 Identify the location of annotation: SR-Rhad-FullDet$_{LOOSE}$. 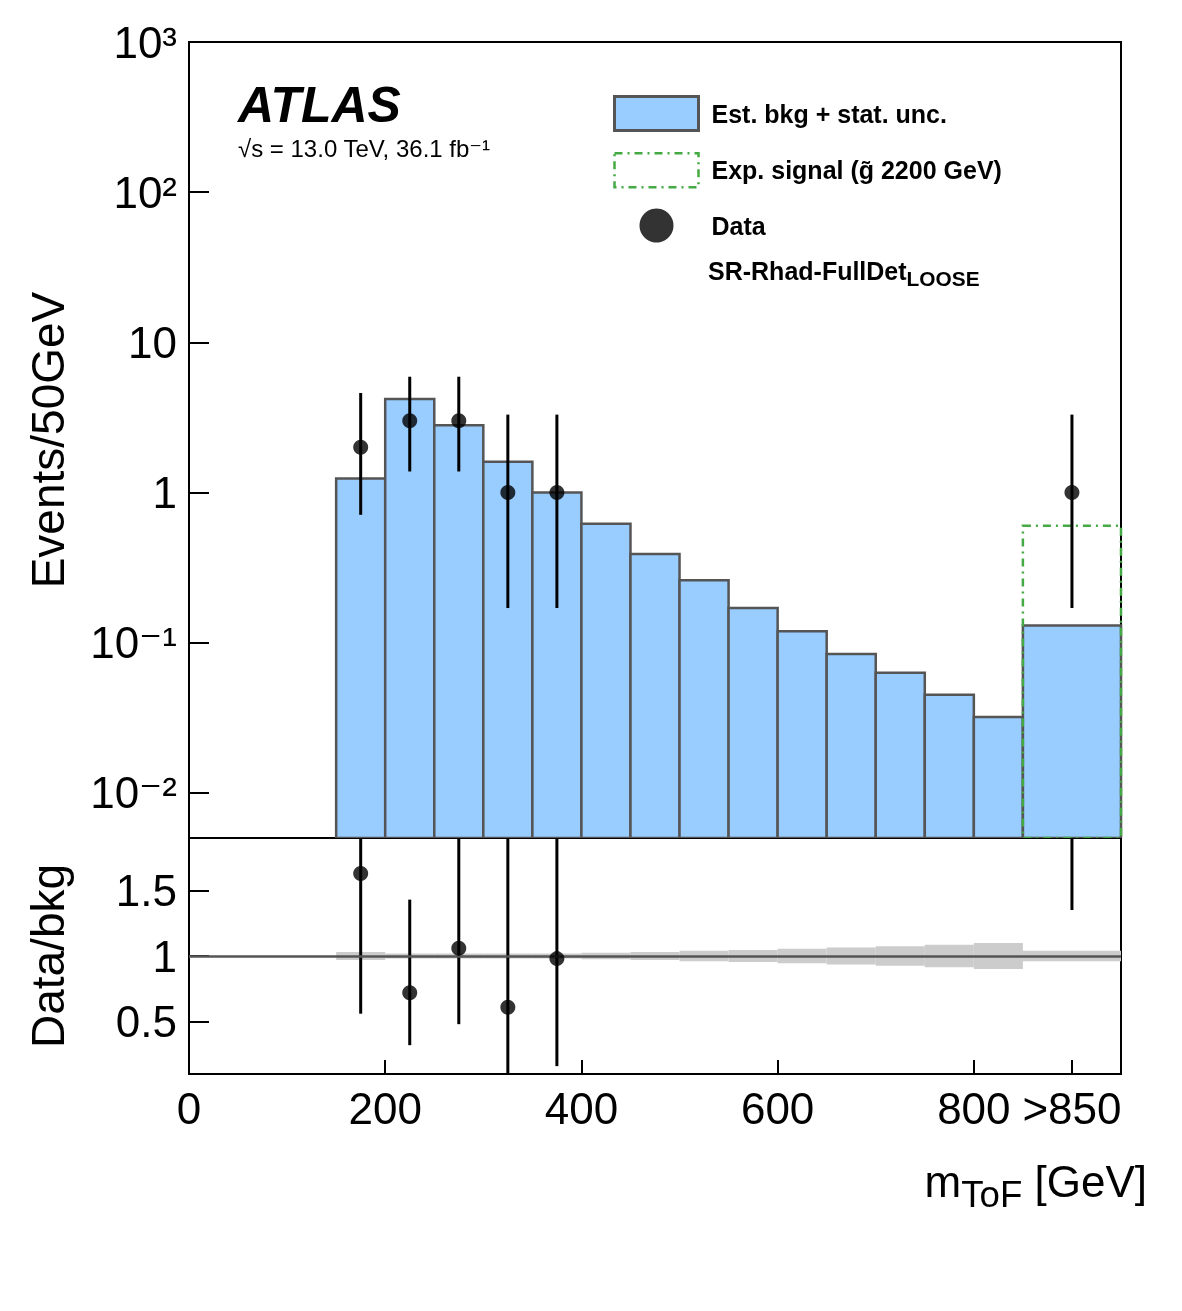
(844, 274).